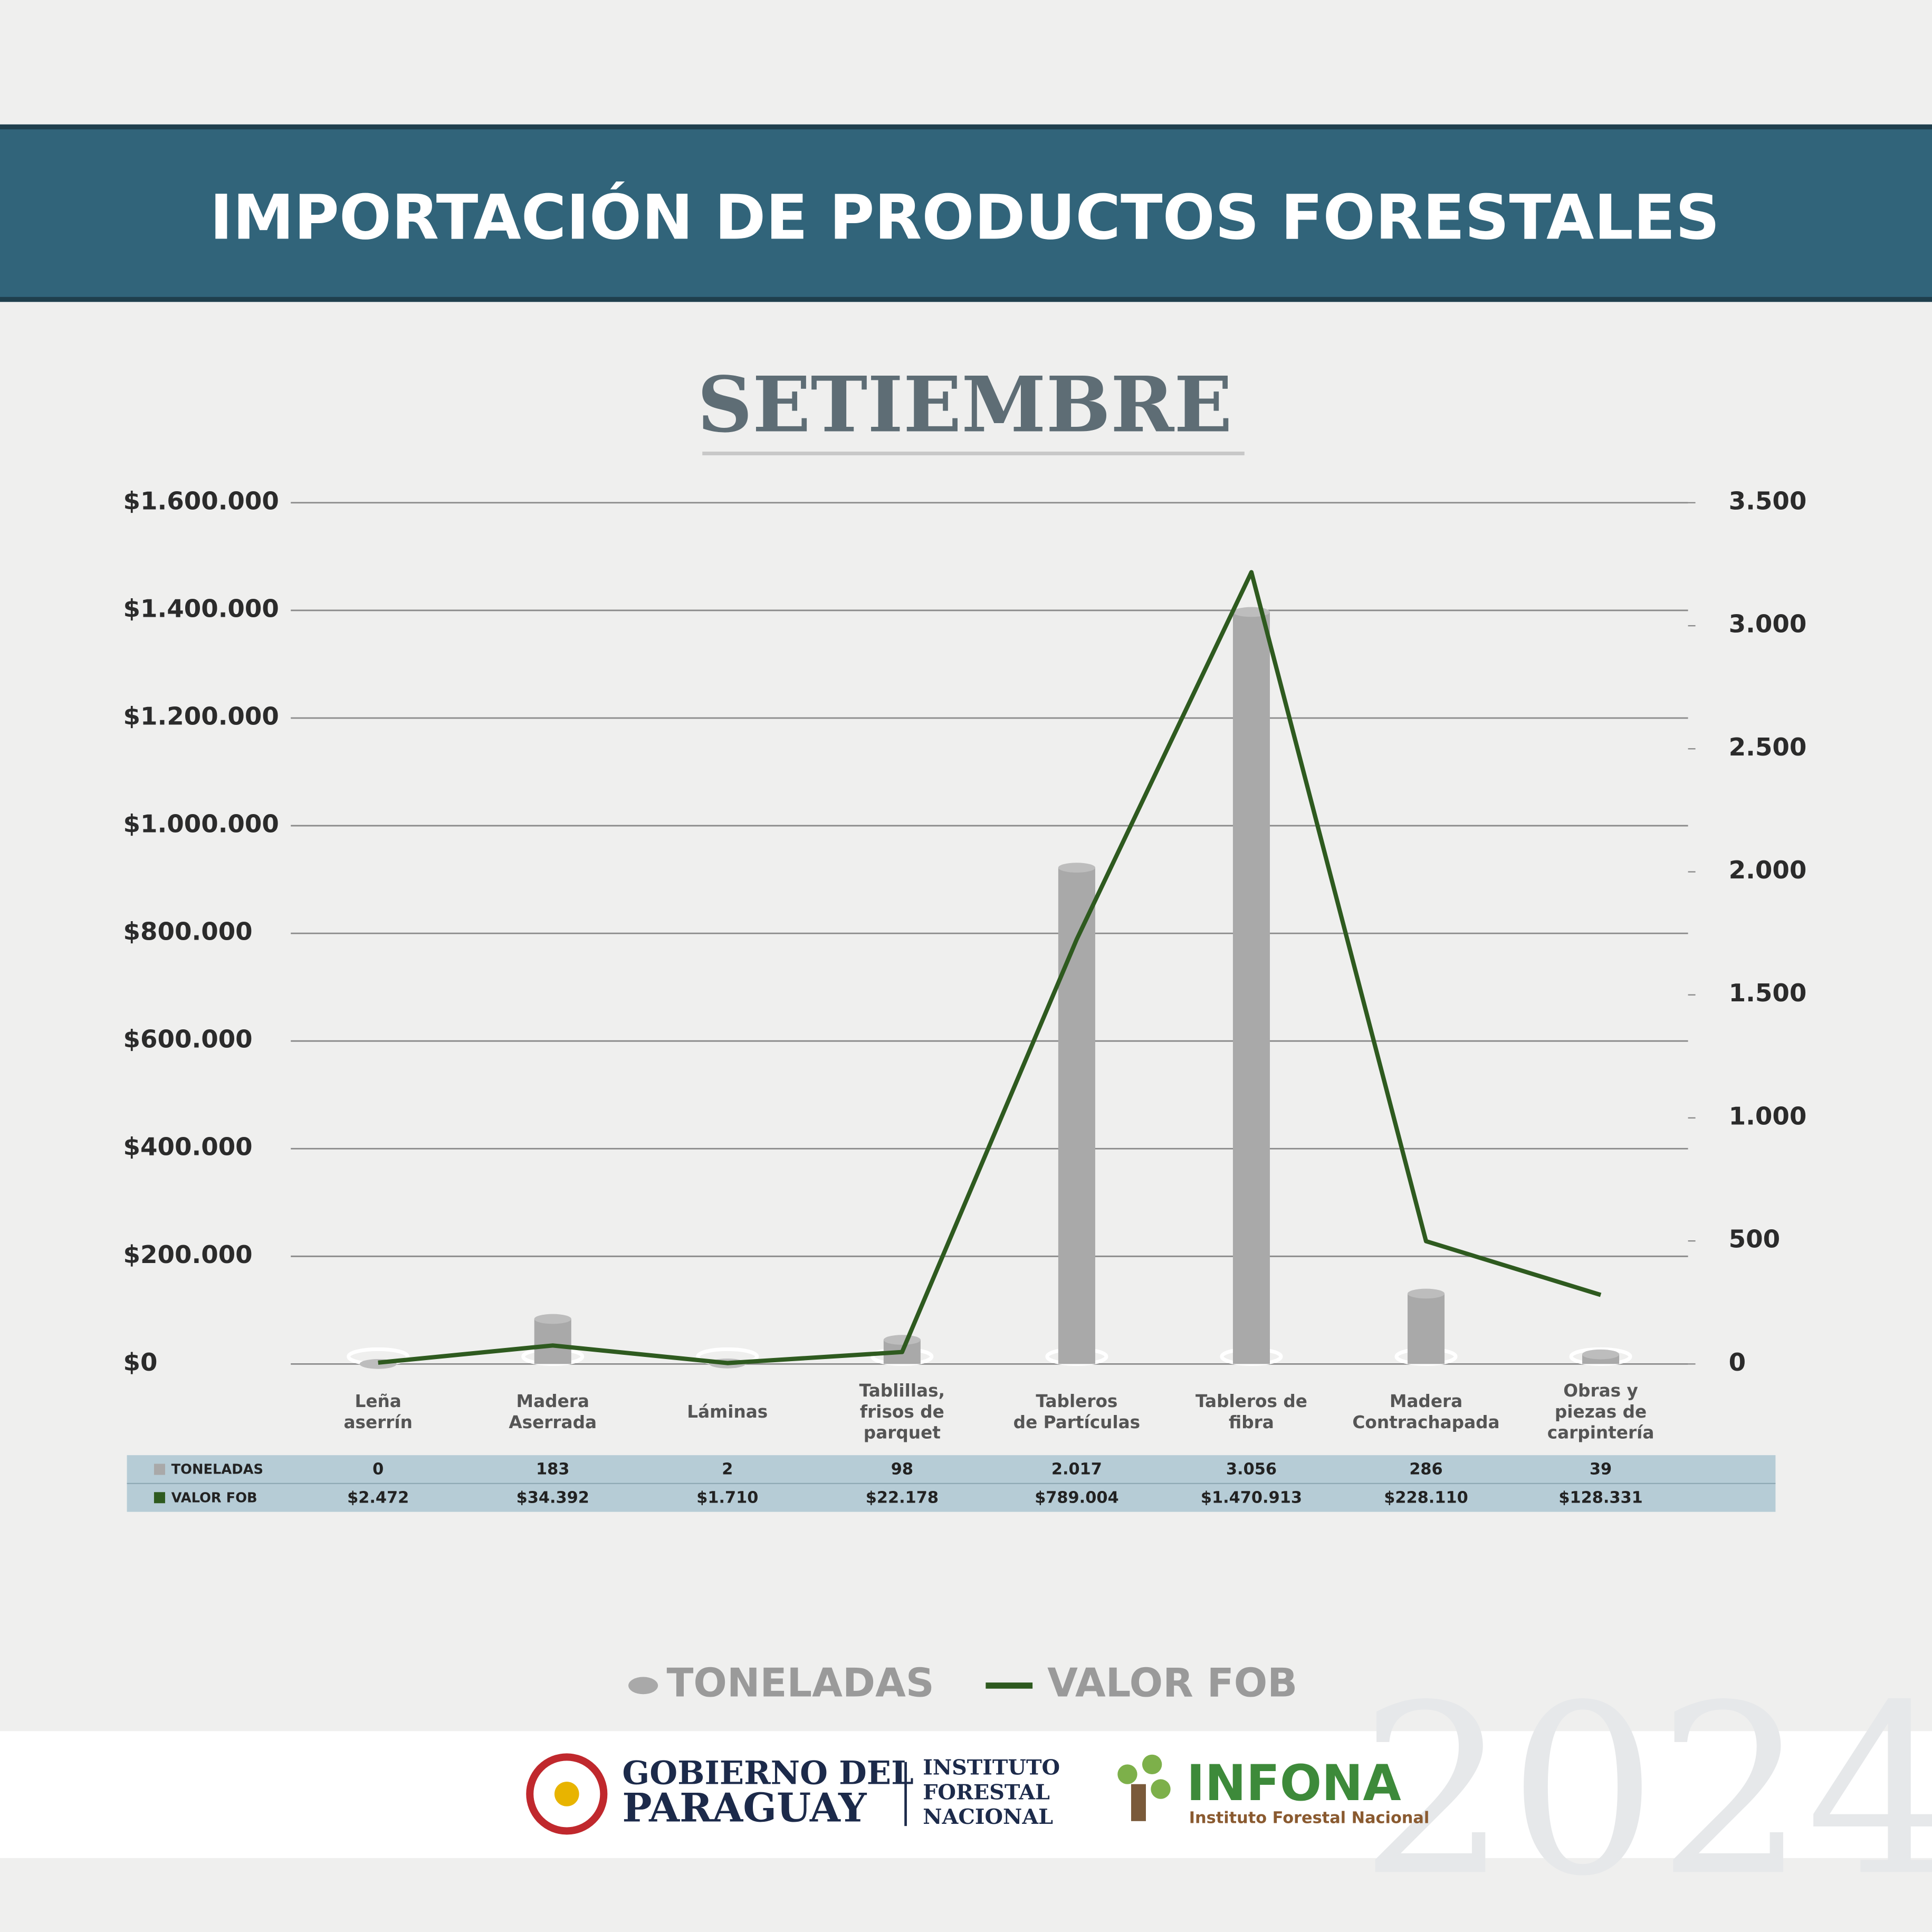 This screenshot has height=1932, width=1932. I want to click on legend-label: VALOR FOB, so click(1172, 1683).